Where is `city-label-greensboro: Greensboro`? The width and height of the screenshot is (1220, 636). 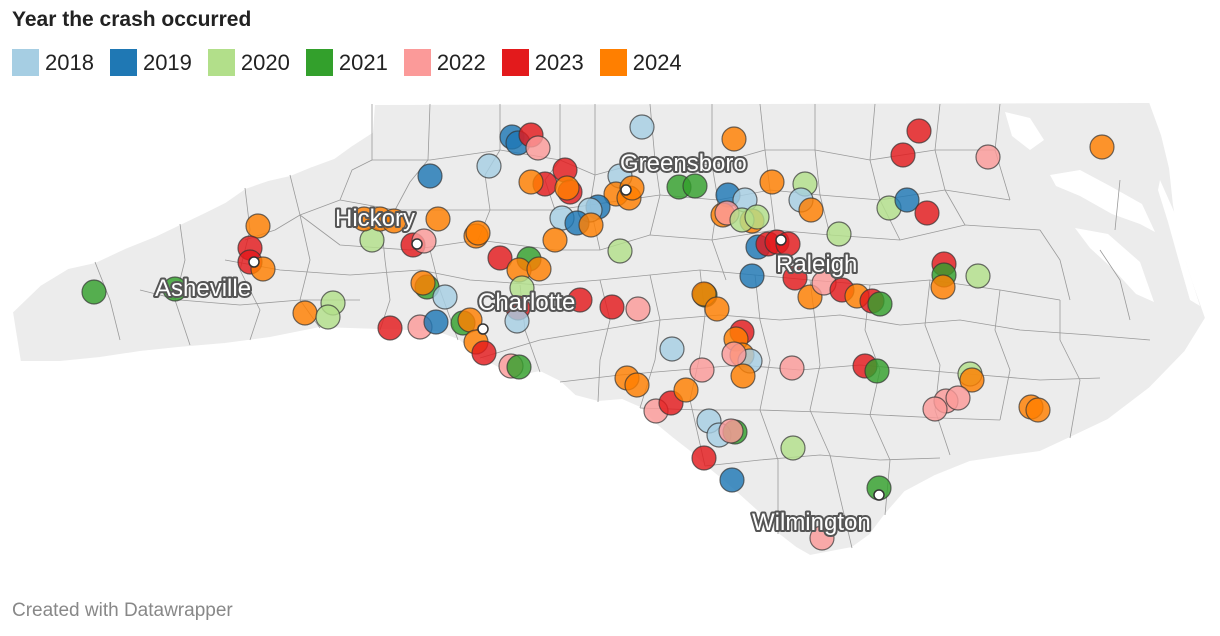 city-label-greensboro: Greensboro is located at coordinates (683, 163).